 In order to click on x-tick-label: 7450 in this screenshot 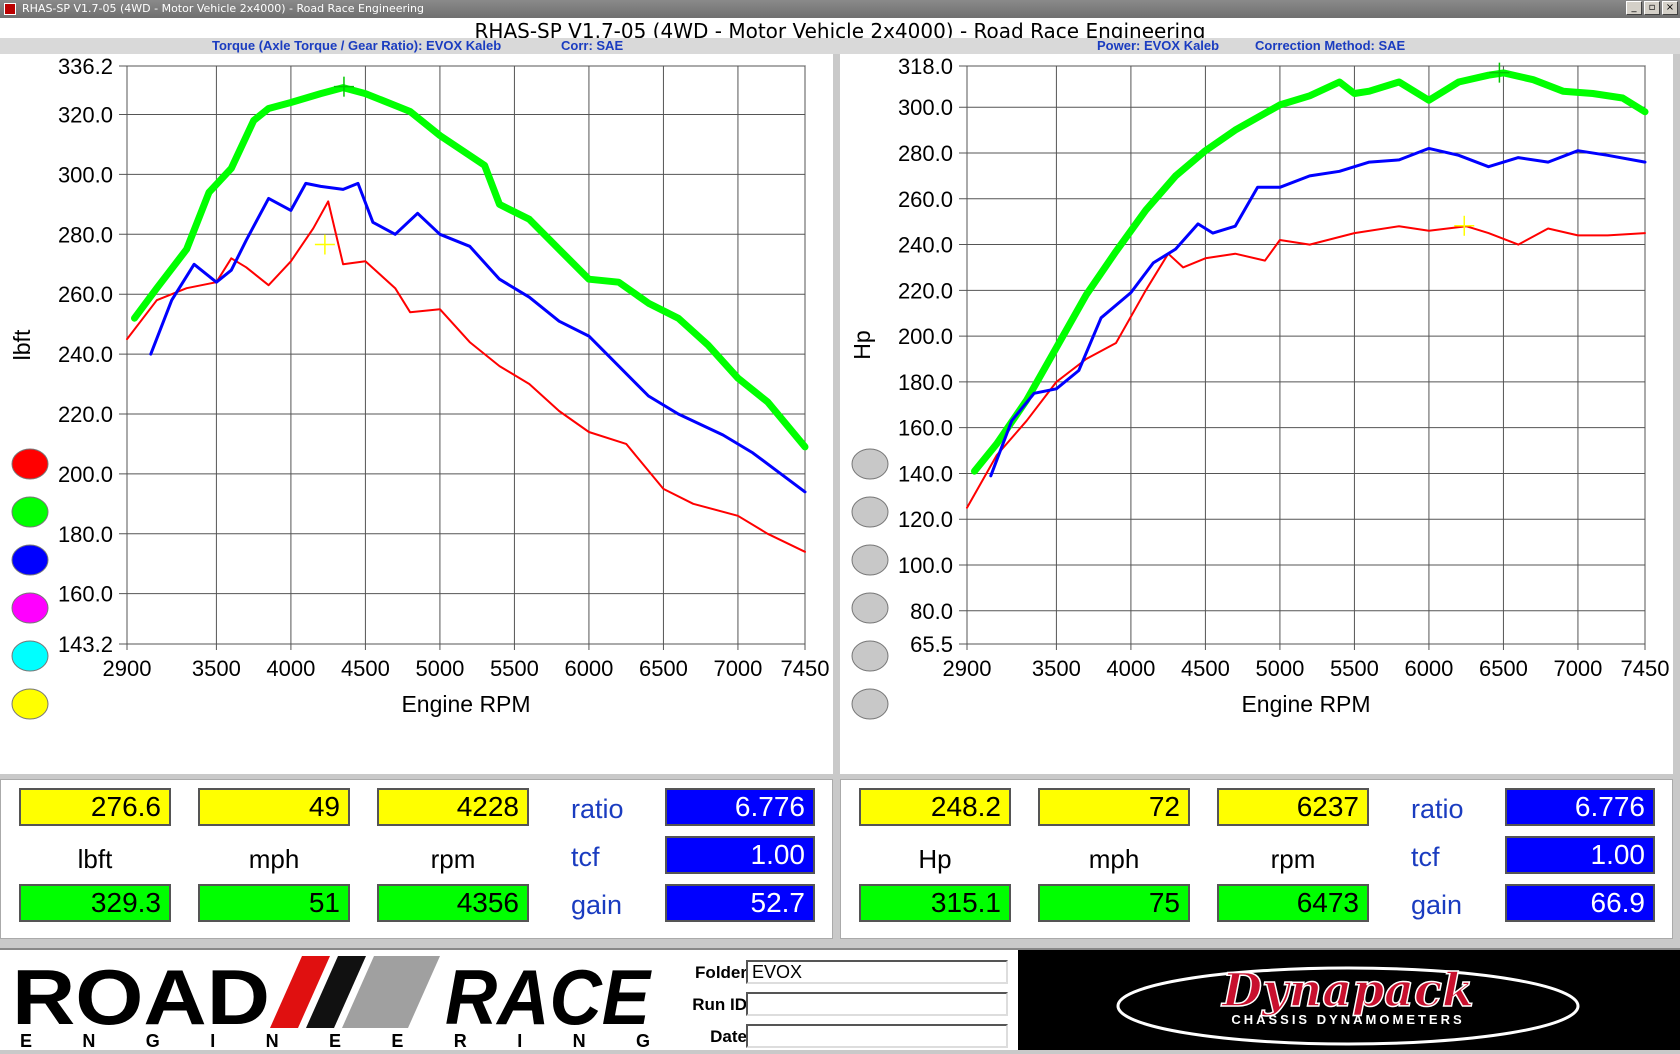, I will do `click(1645, 668)`.